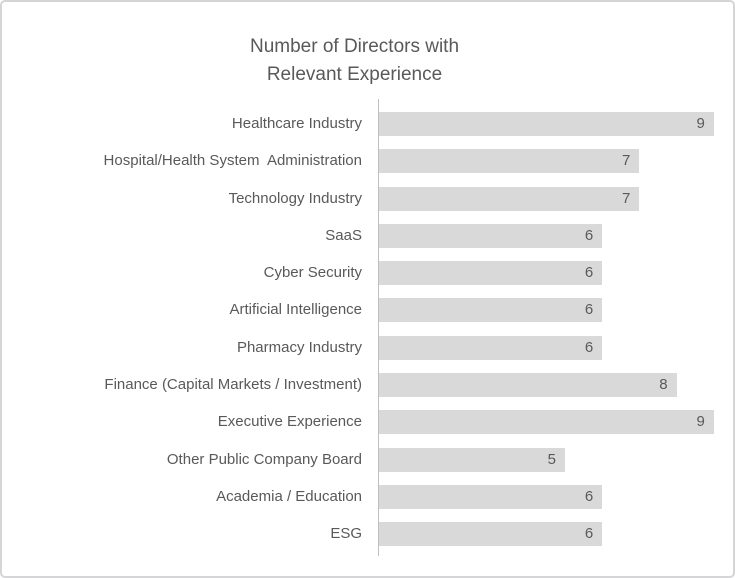 Image resolution: width=735 pixels, height=578 pixels. Describe the element at coordinates (367, 161) in the screenshot. I see `bar-row: Hospital/Health System Administration 7` at that location.